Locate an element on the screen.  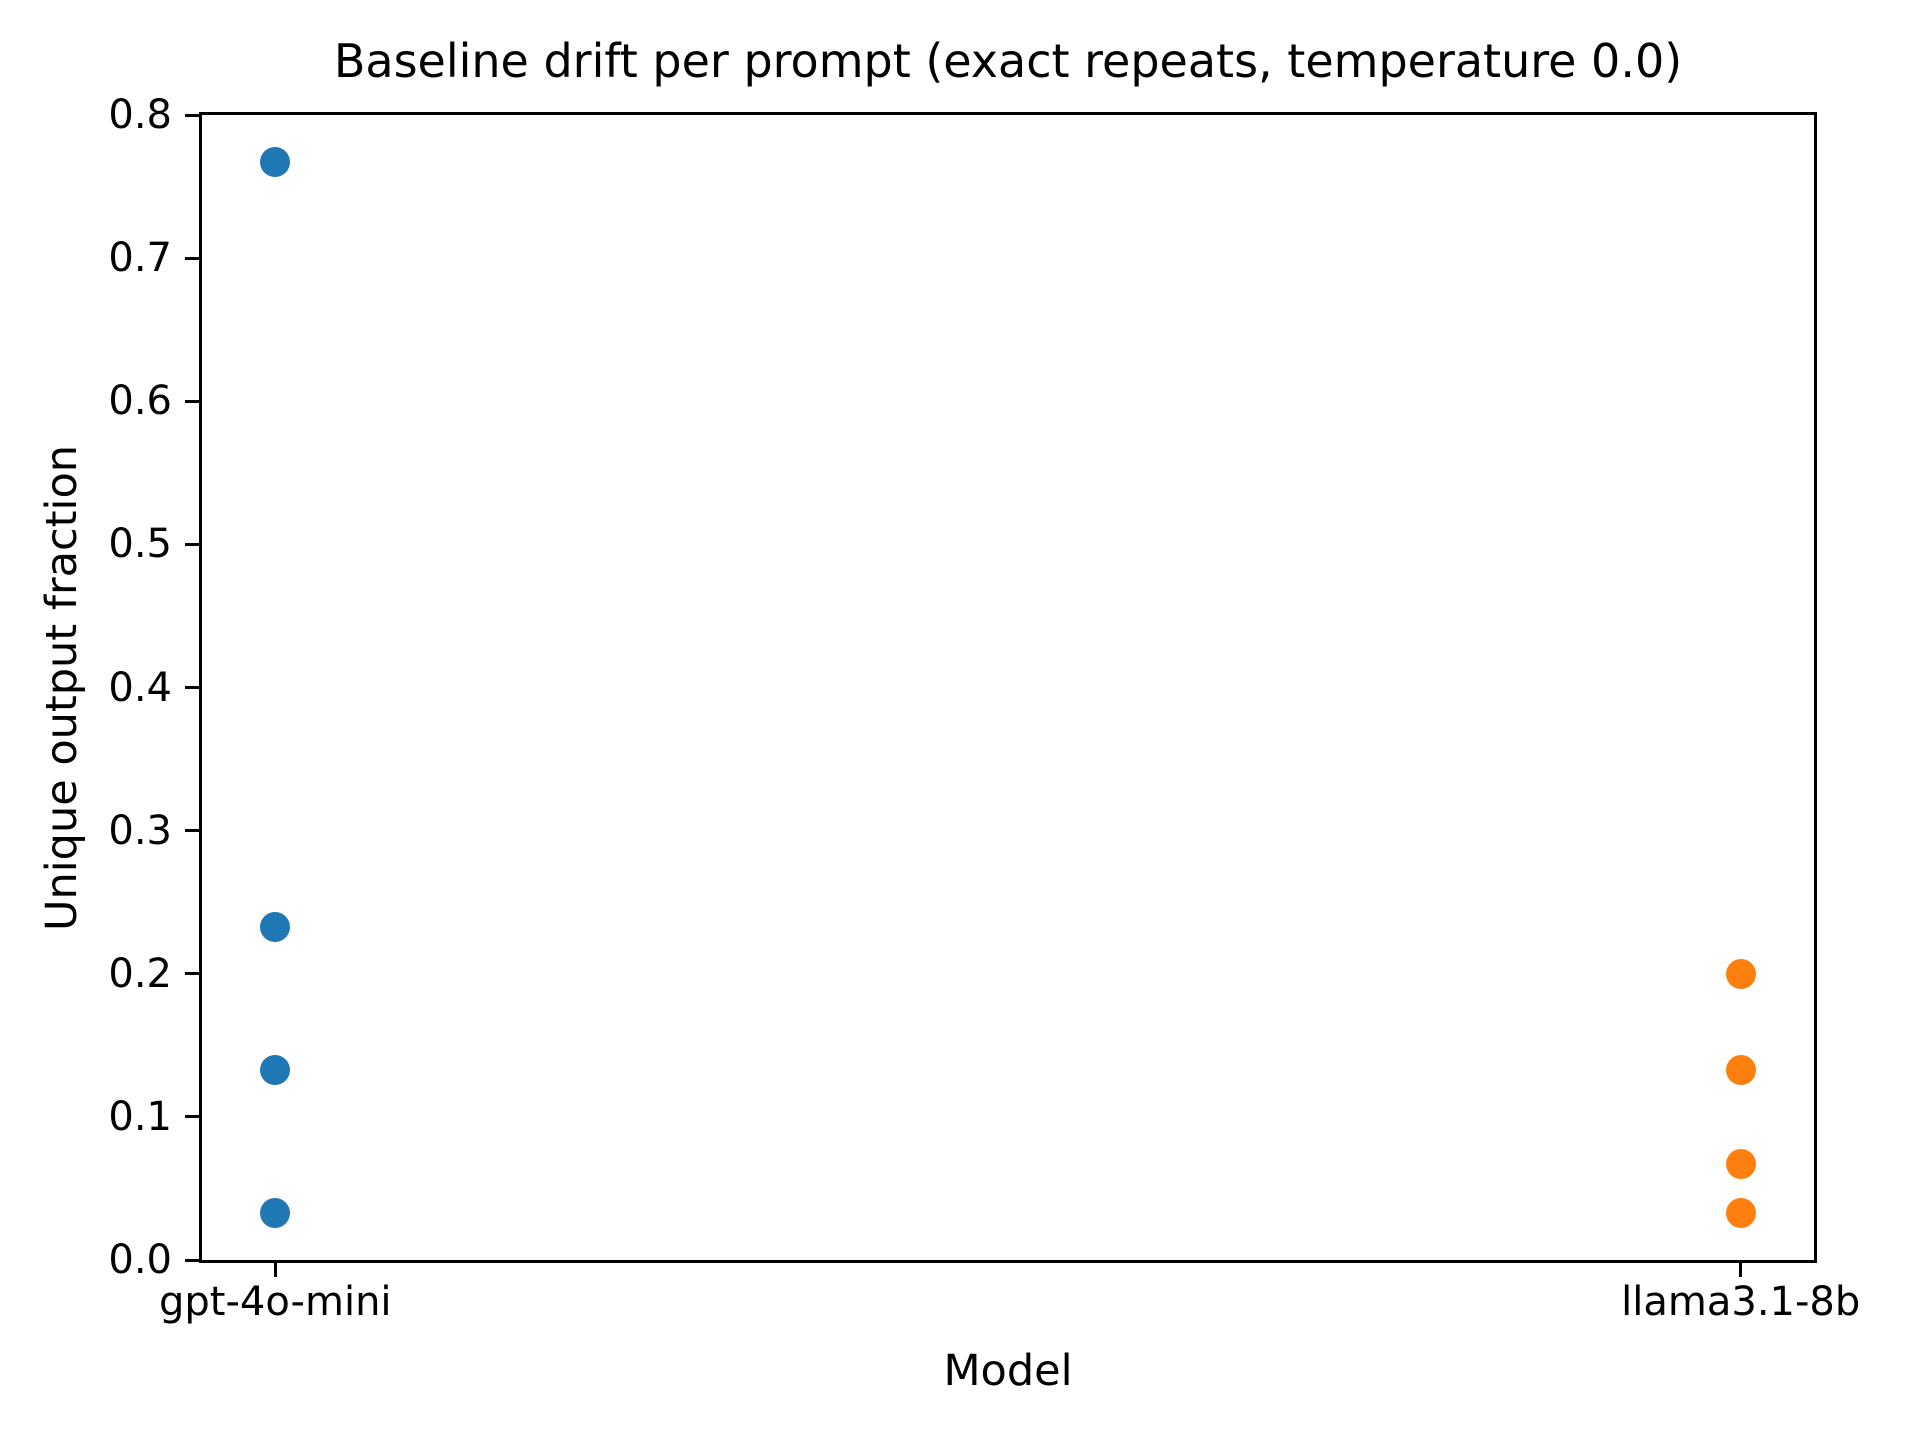
y-tick-label: 0.7 is located at coordinates (140, 258).